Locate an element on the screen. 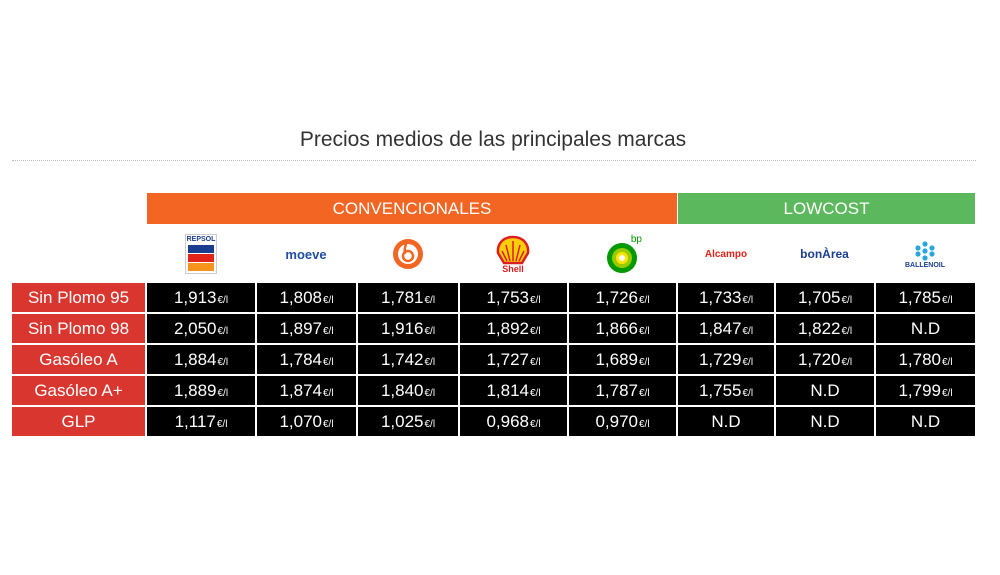 This screenshot has height=575, width=1000. price-cell: 1,025€/l is located at coordinates (408, 421).